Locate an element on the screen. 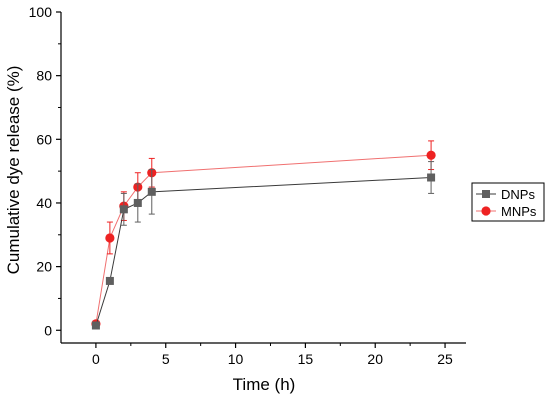  x-axis-title: Time (h) is located at coordinates (264, 384).